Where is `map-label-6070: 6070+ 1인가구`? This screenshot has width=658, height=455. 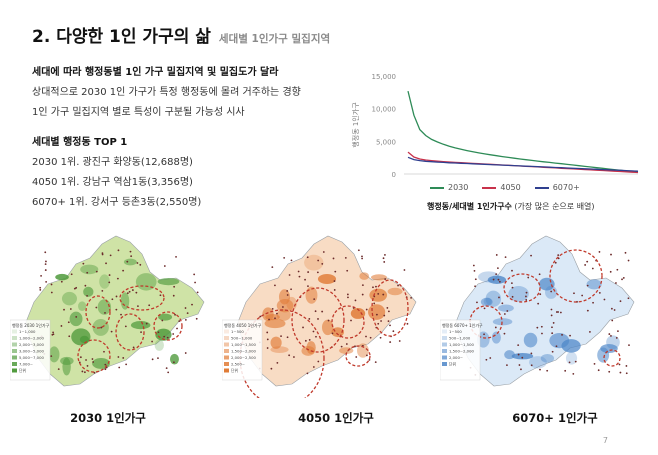 map-label-6070: 6070+ 1인가구 is located at coordinates (555, 418).